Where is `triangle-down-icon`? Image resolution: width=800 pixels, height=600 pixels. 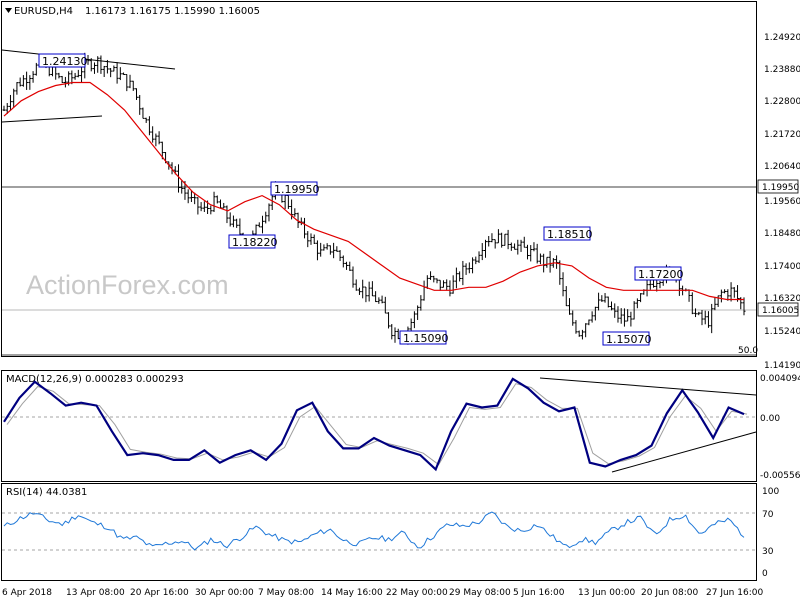 triangle-down-icon is located at coordinates (8, 10).